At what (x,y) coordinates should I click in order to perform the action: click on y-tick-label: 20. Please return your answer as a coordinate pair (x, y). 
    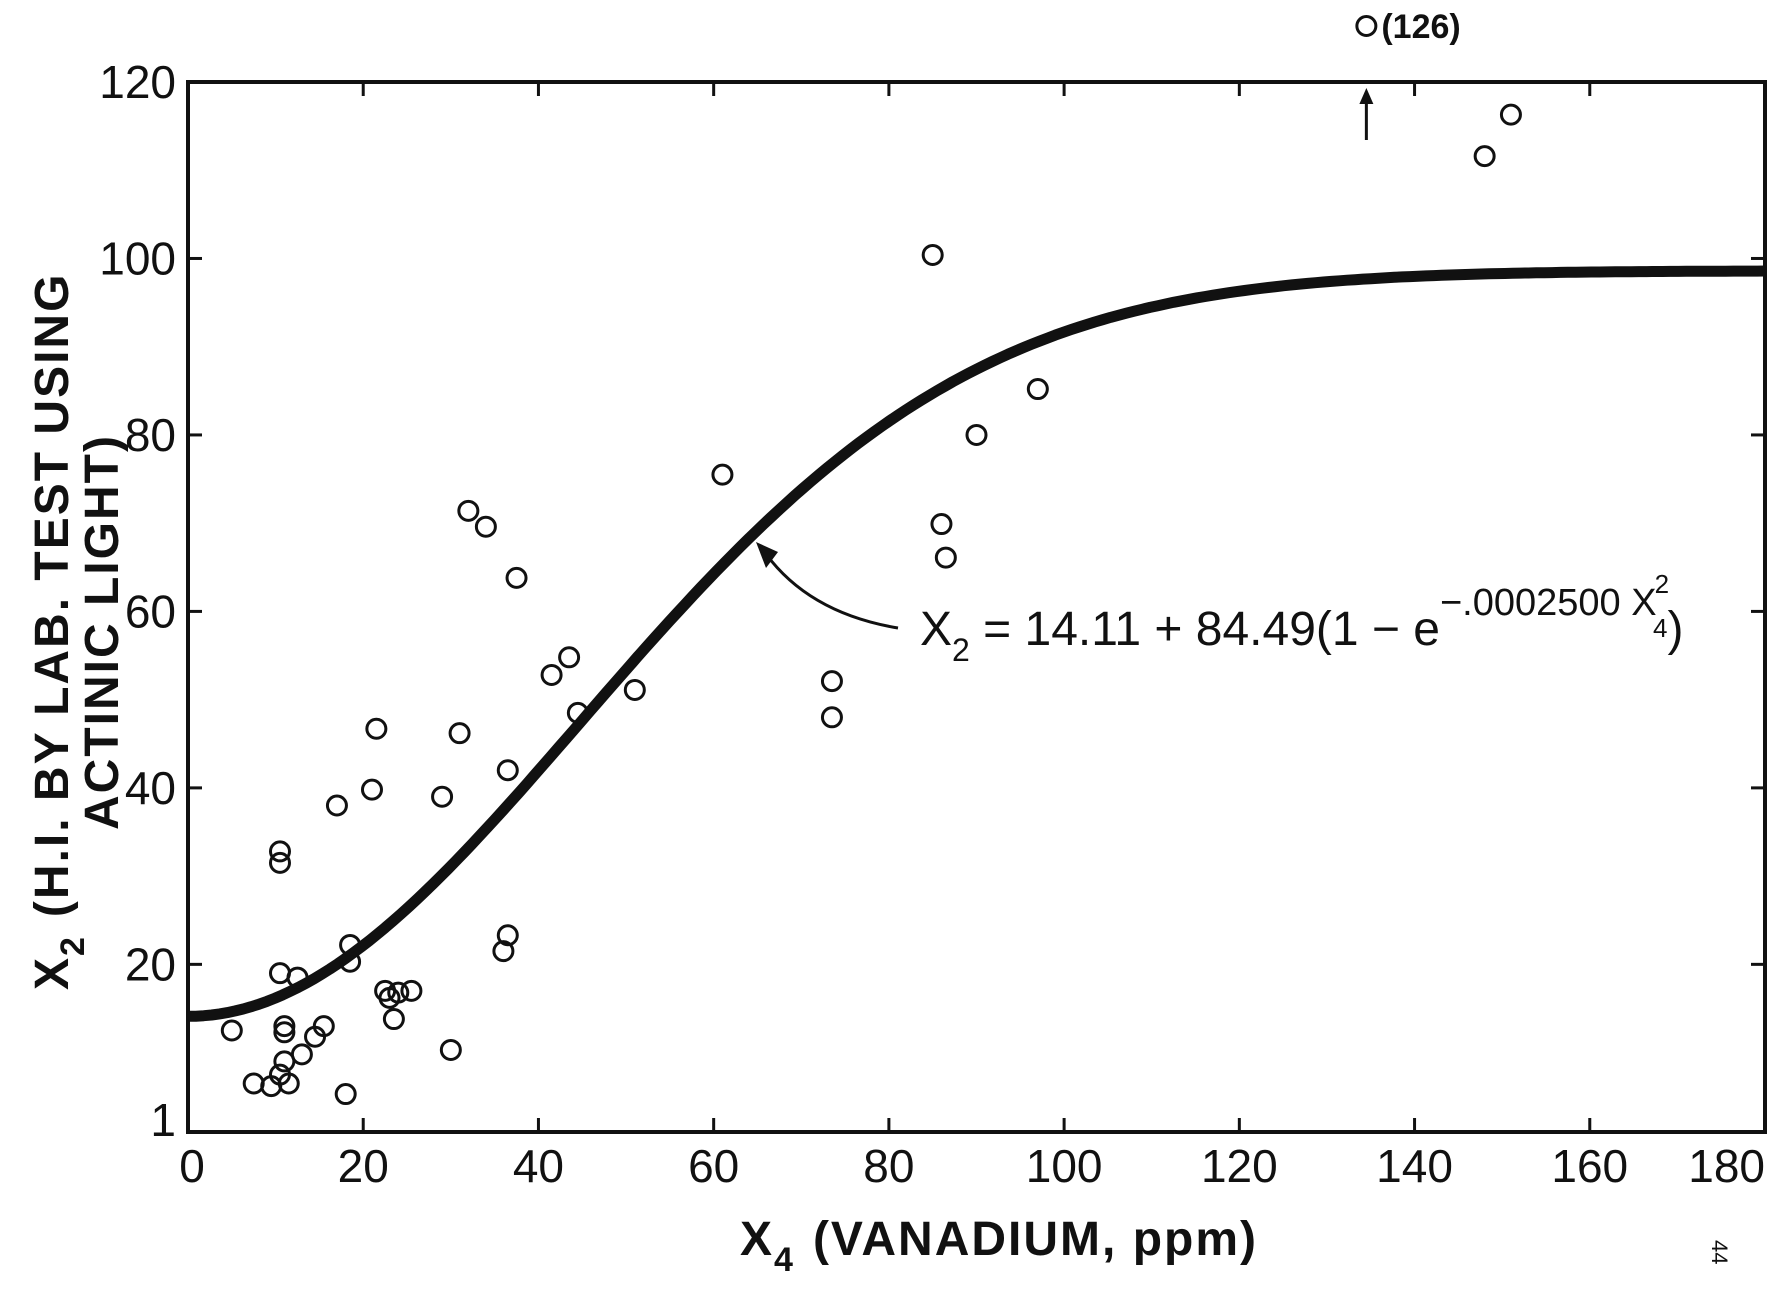
    Looking at the image, I should click on (150, 964).